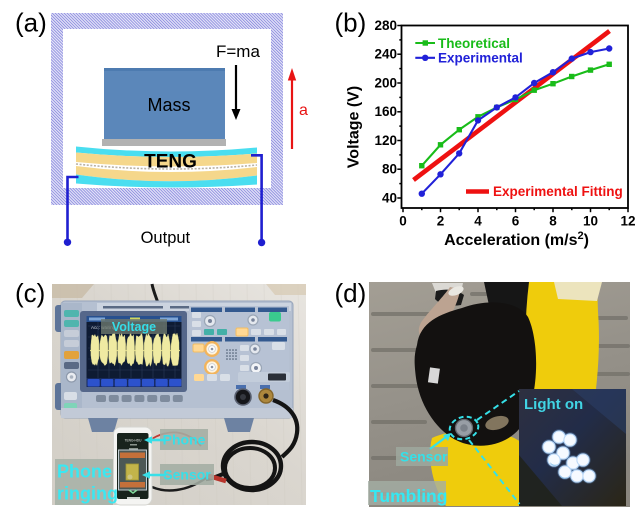 The image size is (640, 524). I want to click on svg-text: 240, so click(385, 54).